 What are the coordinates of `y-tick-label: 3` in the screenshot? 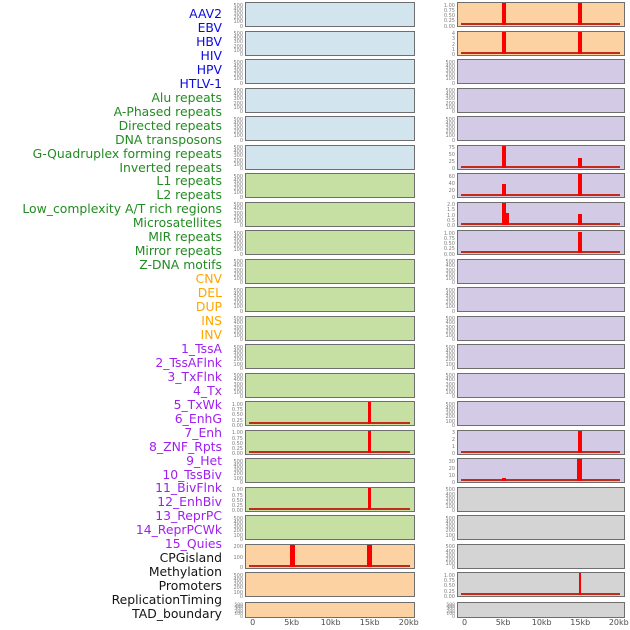 It's located at (453, 39).